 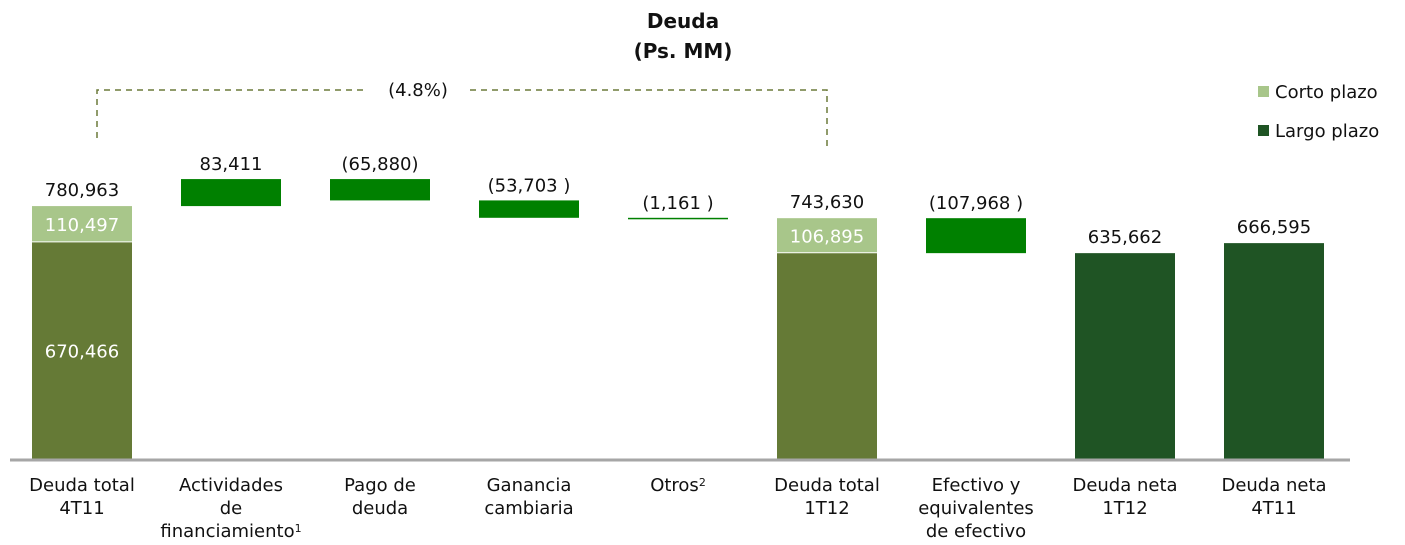 What do you see at coordinates (231, 164) in the screenshot?
I see `change-label: 83,411` at bounding box center [231, 164].